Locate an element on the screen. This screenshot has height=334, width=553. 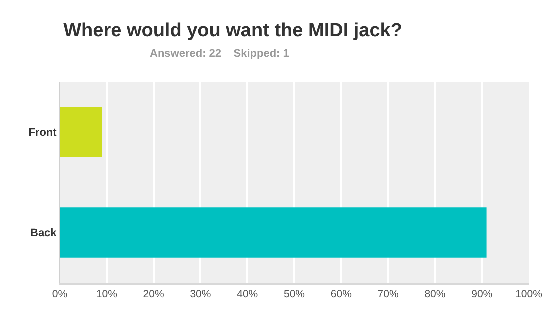
chart-title: Where would you want the MIDI jack? is located at coordinates (233, 31).